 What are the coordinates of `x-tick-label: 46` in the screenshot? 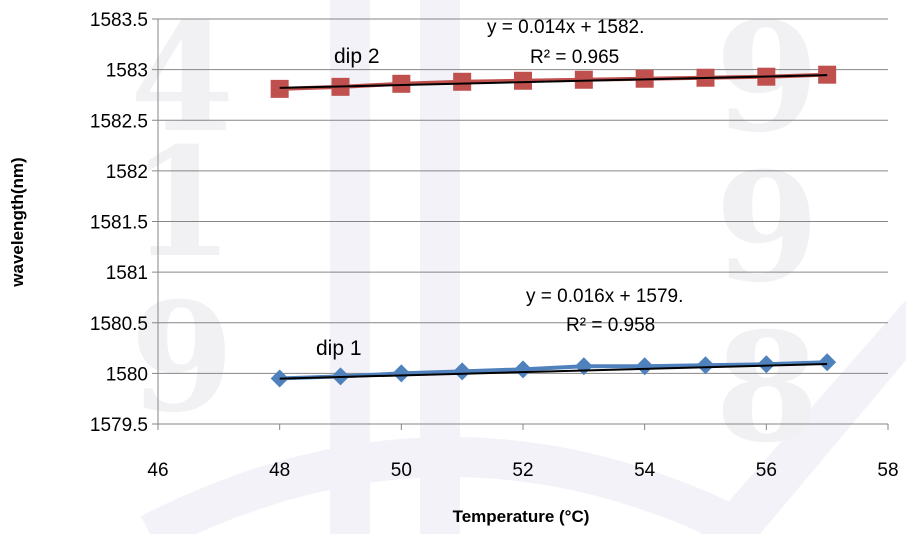 It's located at (157, 470).